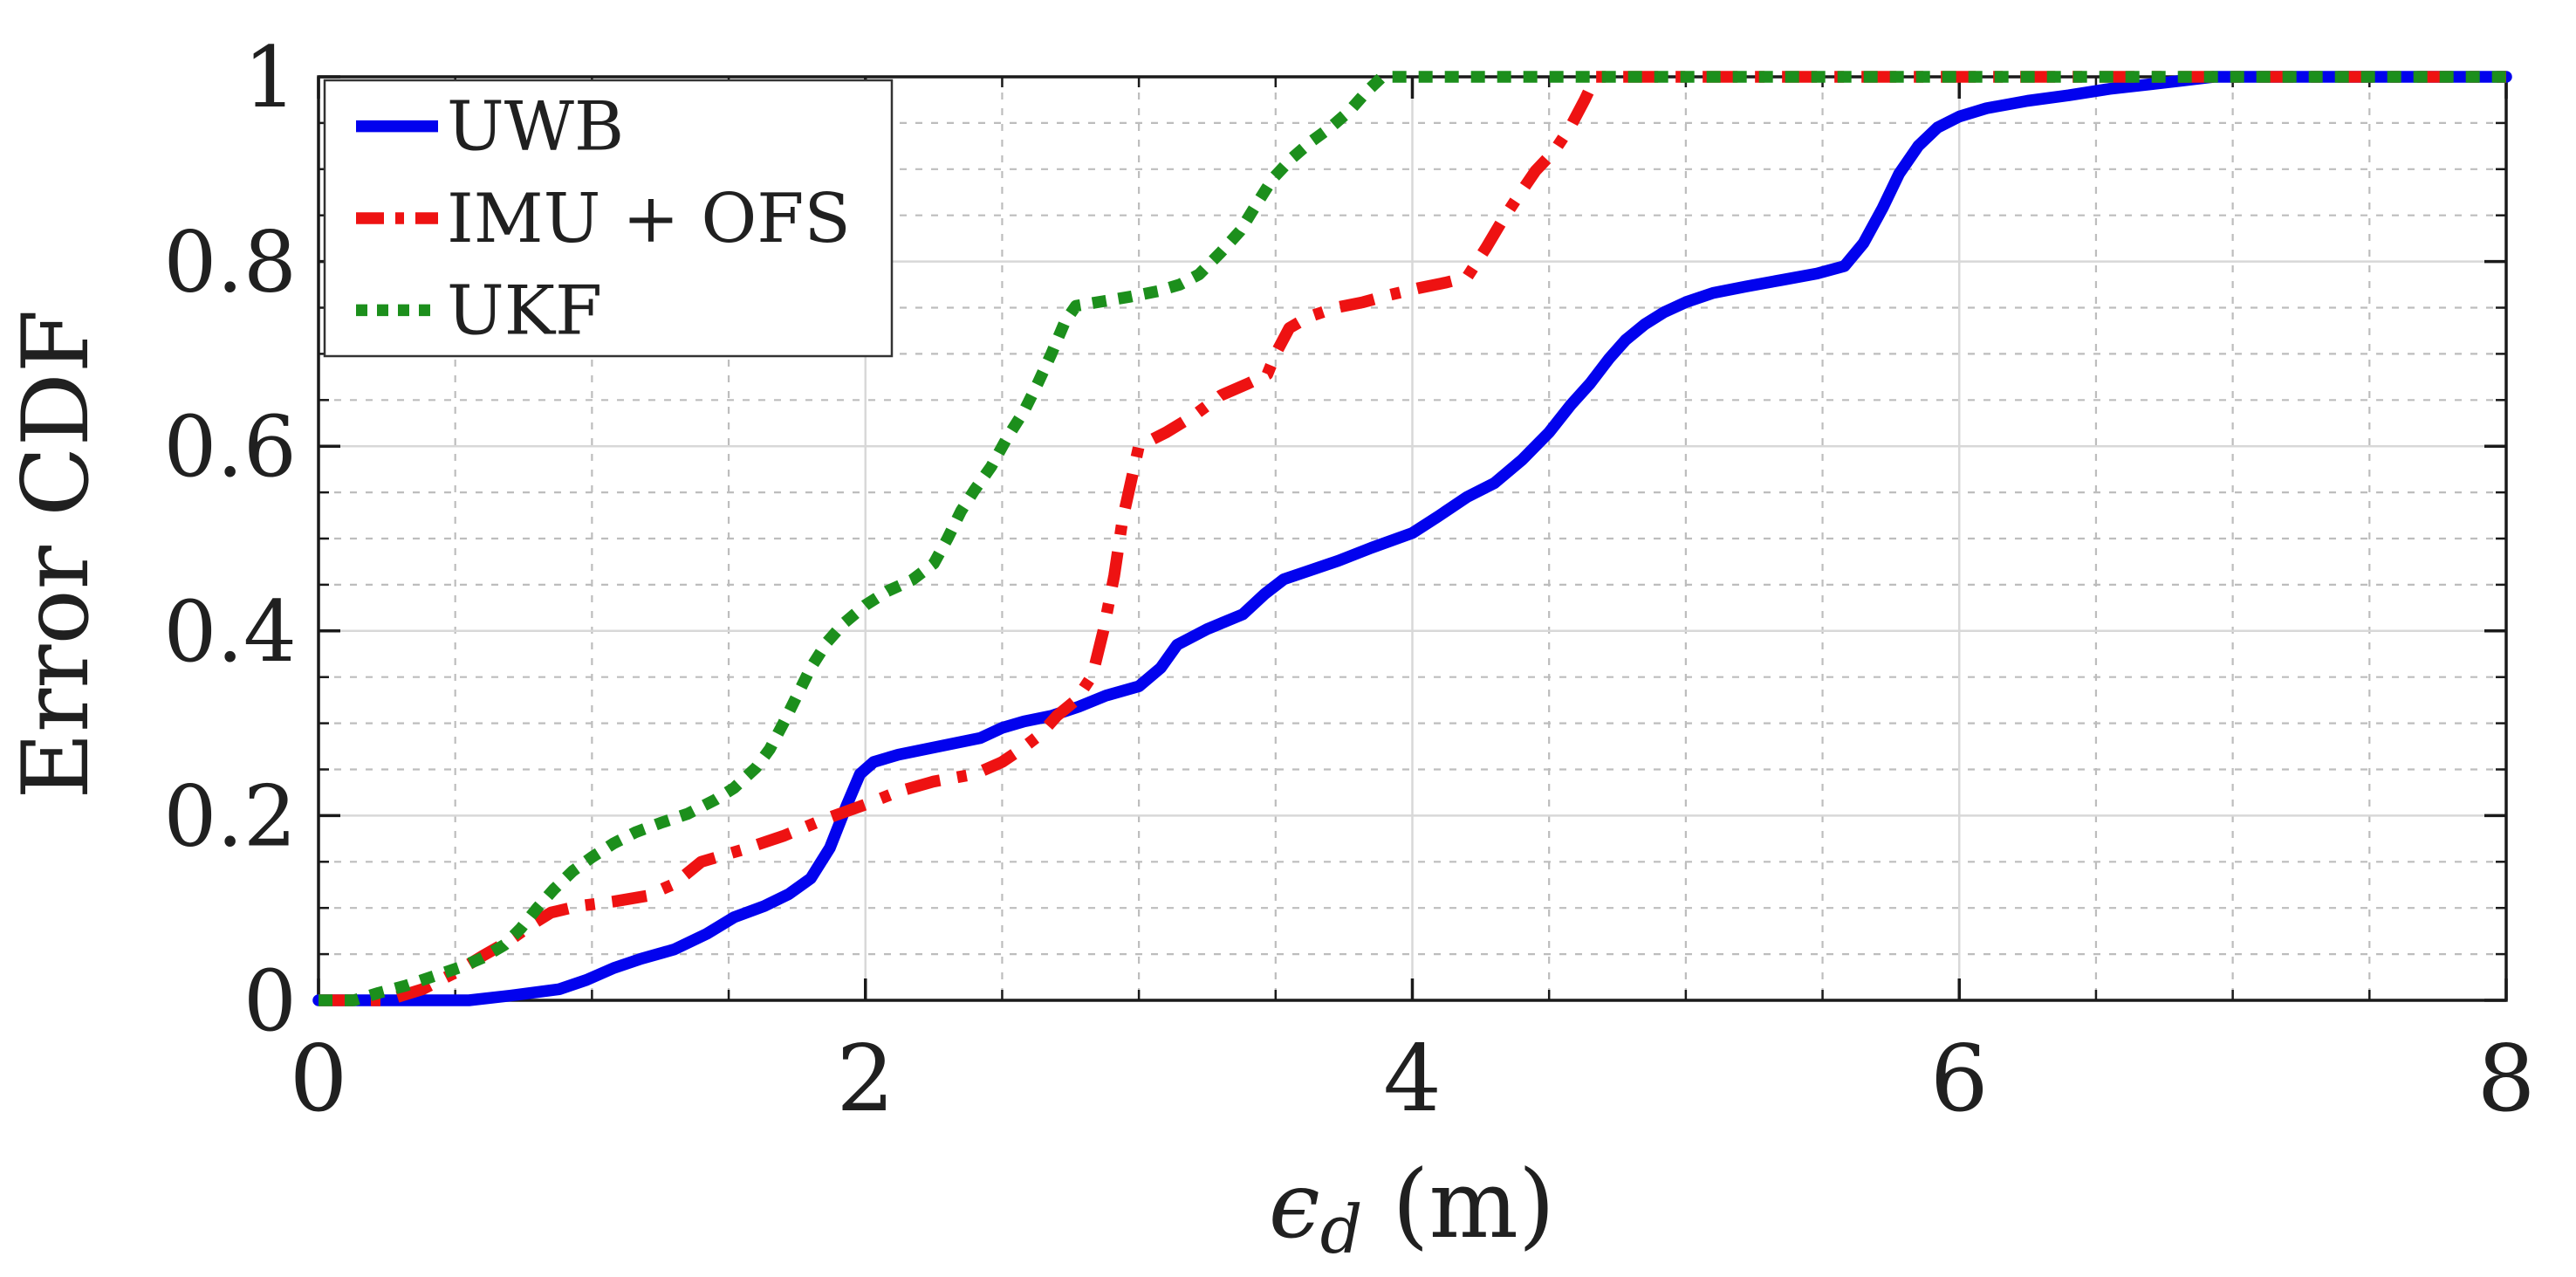 This screenshot has width=2576, height=1277. What do you see at coordinates (230, 632) in the screenshot?
I see `y-tick-label: 0.4` at bounding box center [230, 632].